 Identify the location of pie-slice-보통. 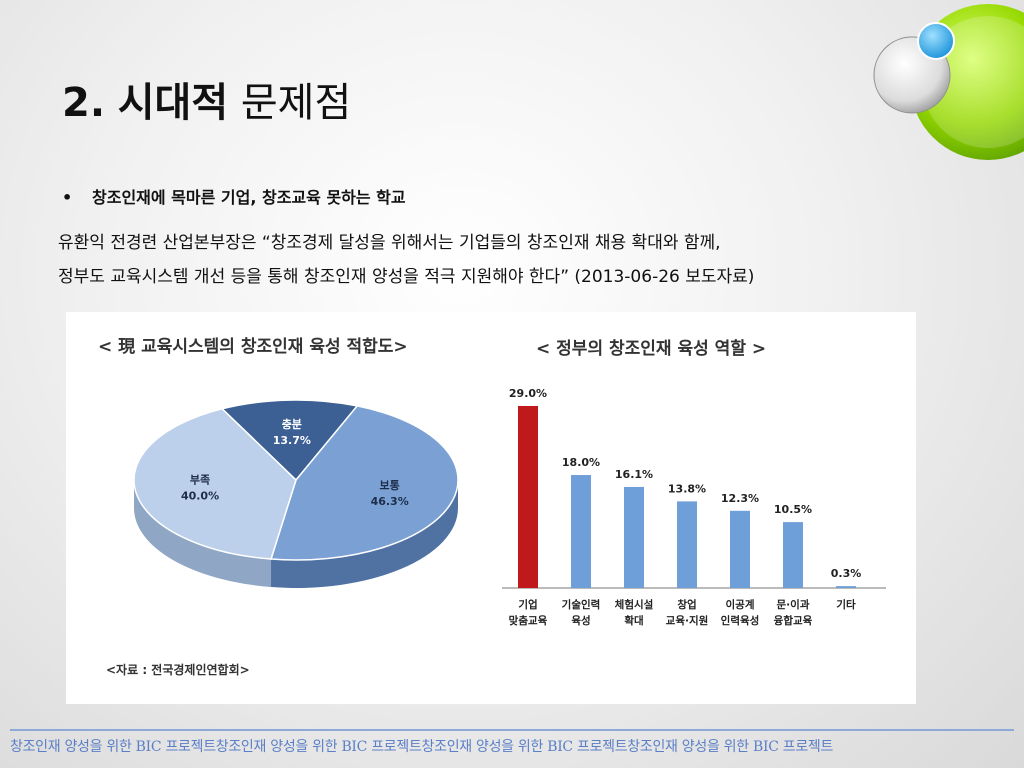
(364, 483).